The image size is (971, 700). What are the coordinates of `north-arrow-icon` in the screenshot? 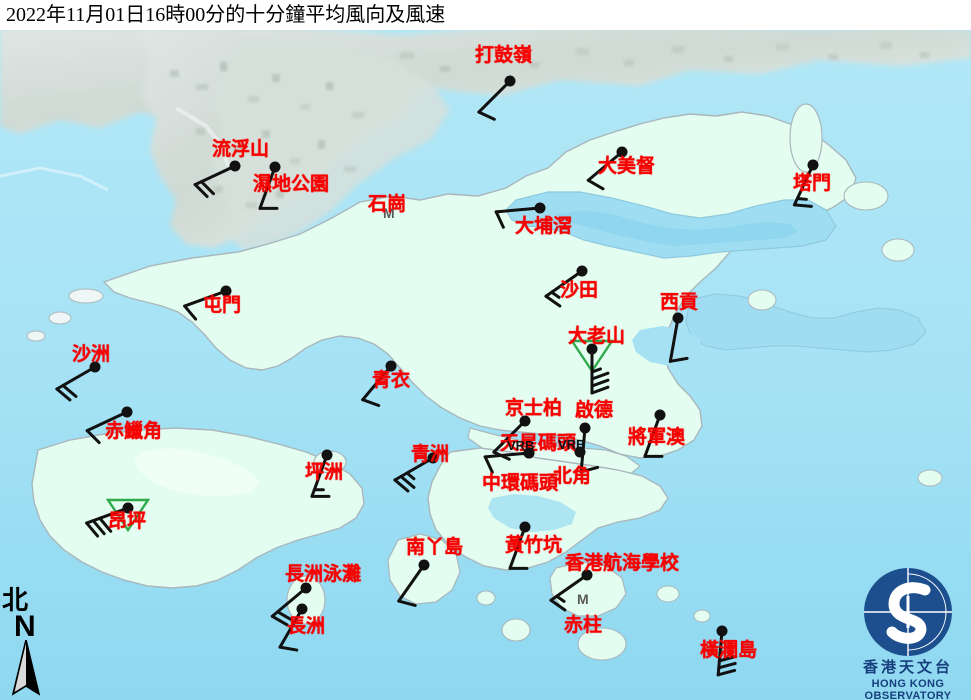 It's located at (26, 669).